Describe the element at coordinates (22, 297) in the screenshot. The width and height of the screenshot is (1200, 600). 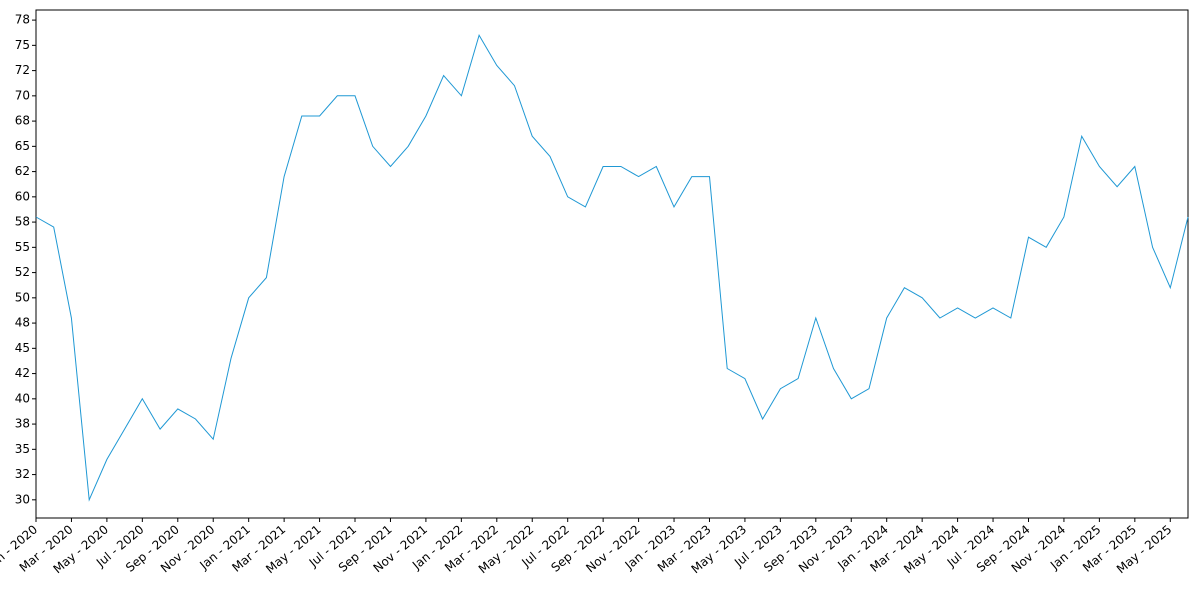
I see `y-tick-label: 50` at that location.